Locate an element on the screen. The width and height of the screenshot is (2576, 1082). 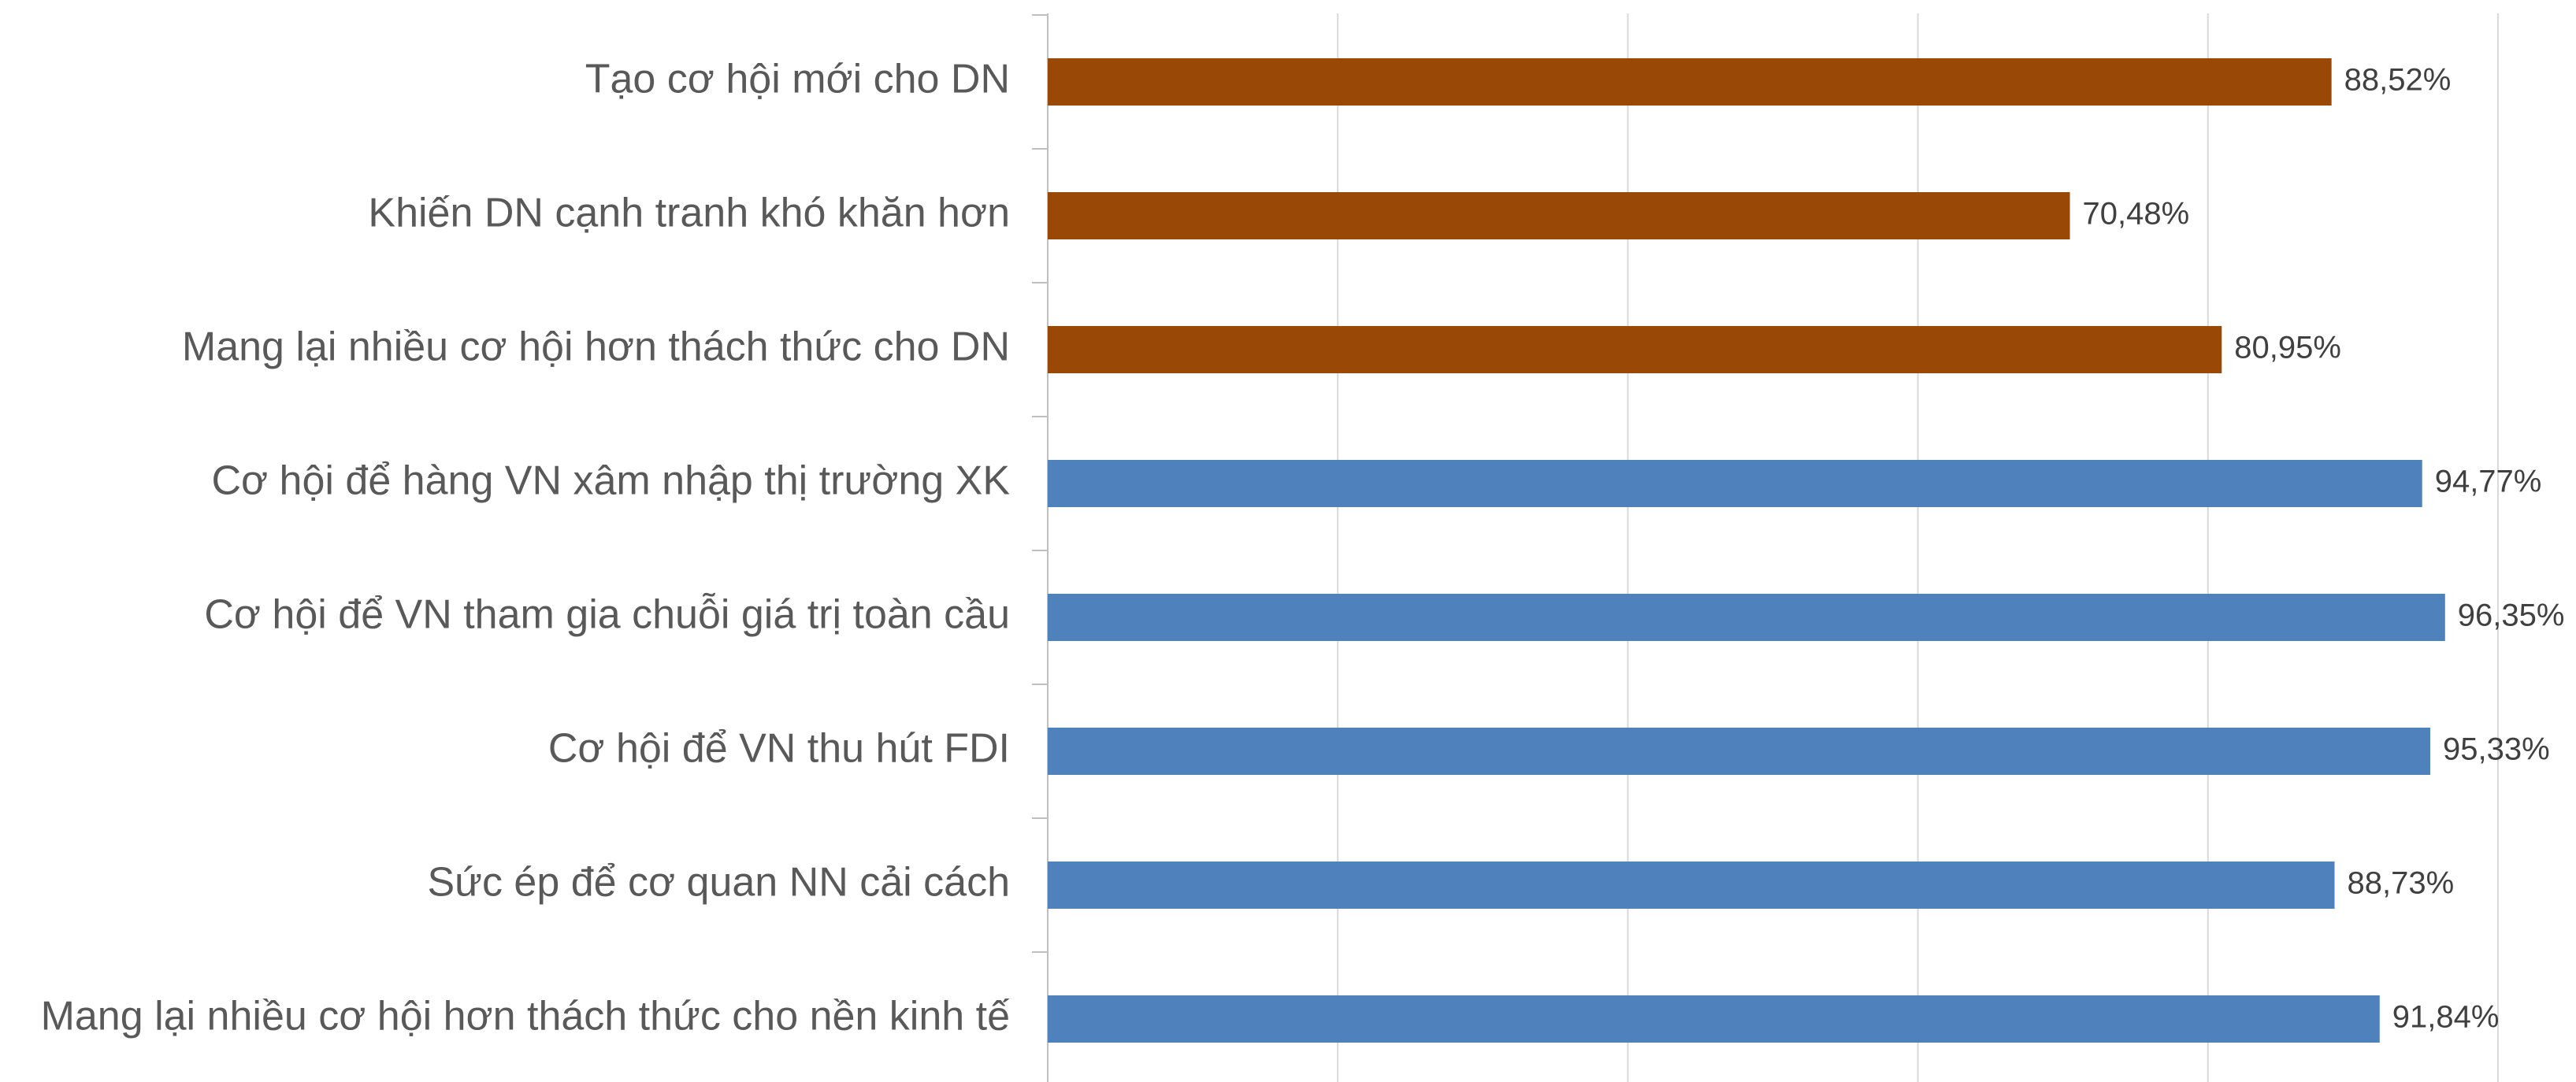
value-label: 91,84% is located at coordinates (2446, 1017).